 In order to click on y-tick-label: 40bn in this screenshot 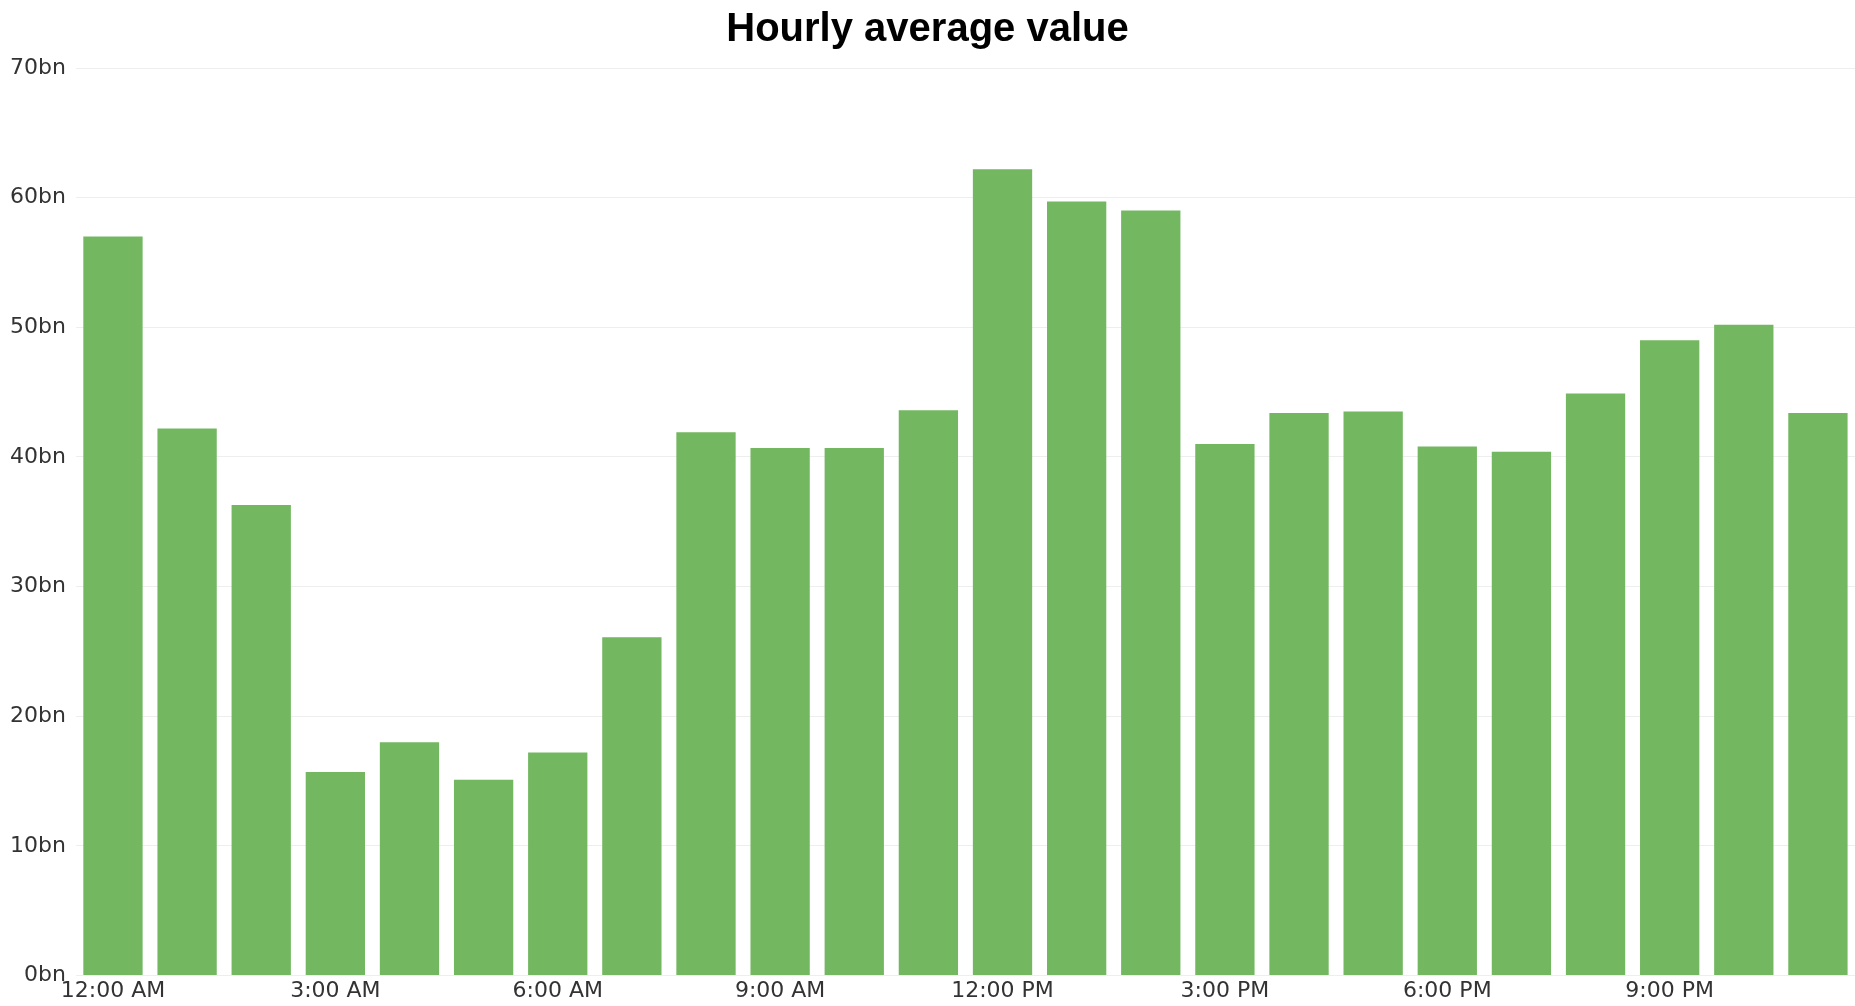, I will do `click(38, 455)`.